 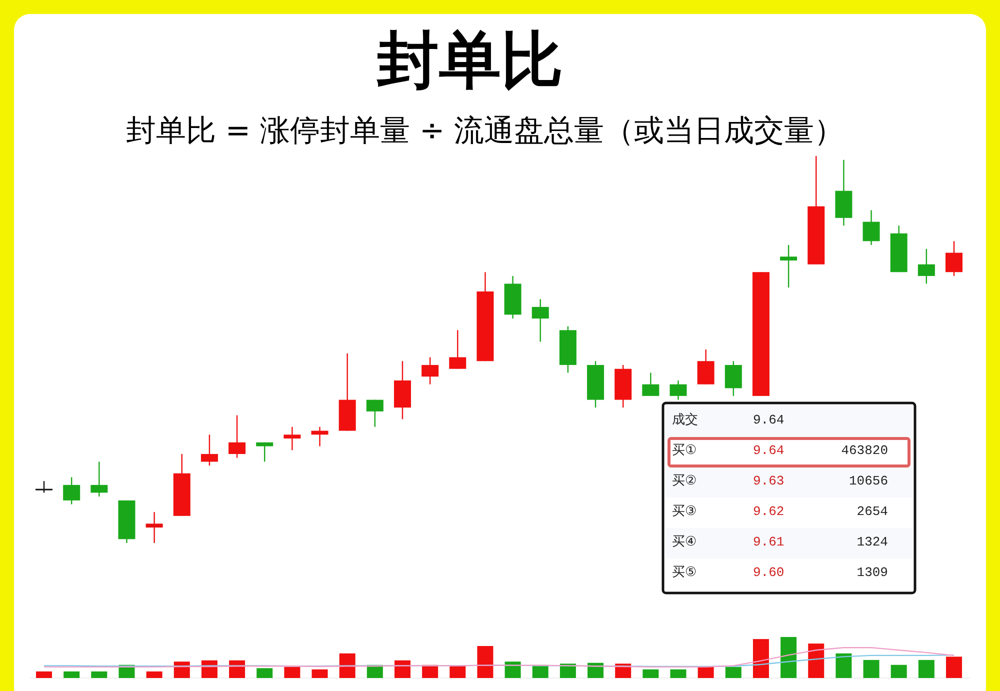 I want to click on text: 买⑤, so click(x=684, y=572).